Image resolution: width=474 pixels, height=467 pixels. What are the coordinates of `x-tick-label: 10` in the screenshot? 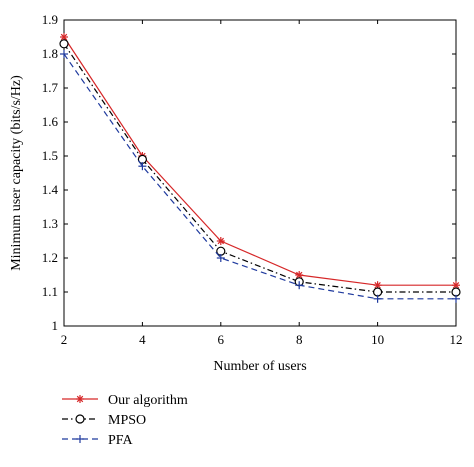 It's located at (377, 339).